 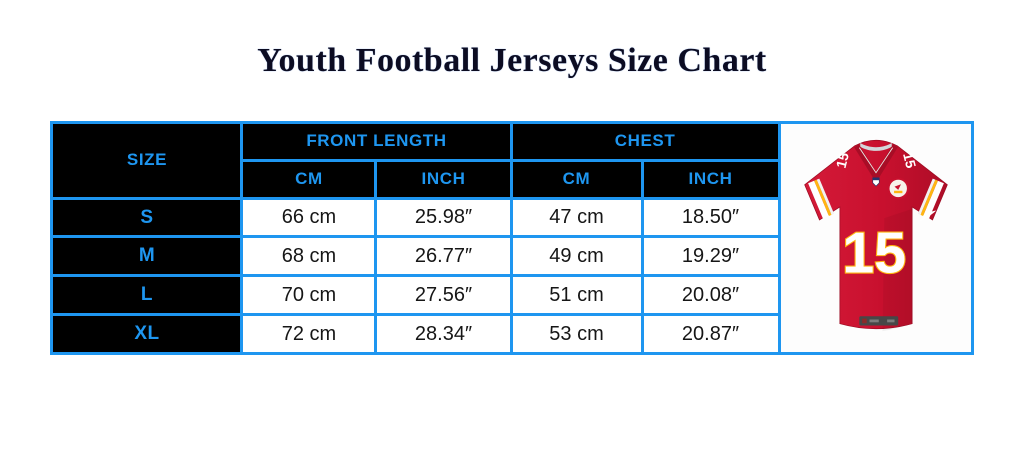 What do you see at coordinates (874, 254) in the screenshot?
I see `jersey-chest-number: 15` at bounding box center [874, 254].